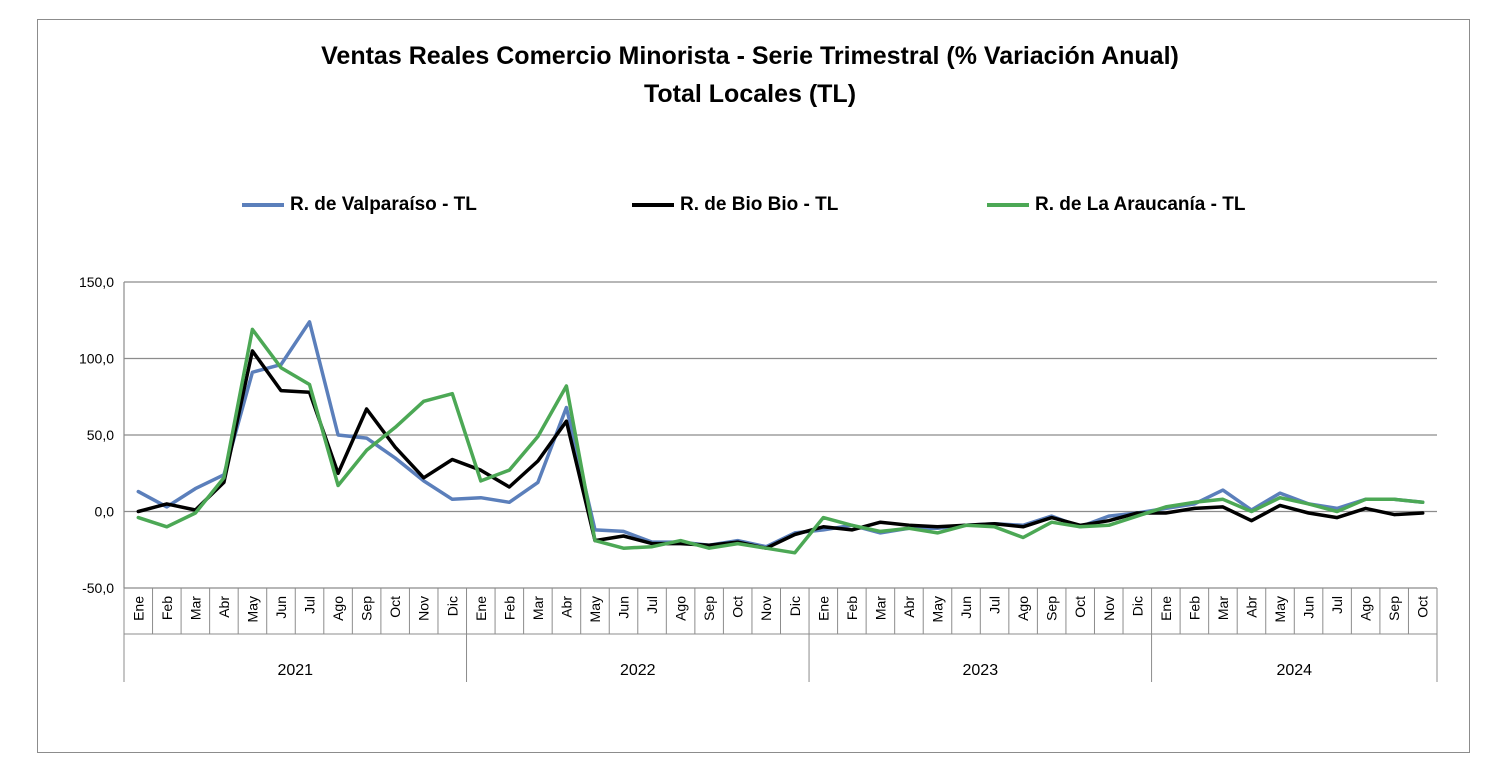 The height and width of the screenshot is (765, 1500). What do you see at coordinates (98, 588) in the screenshot?
I see `y-tick-label: -50,0` at bounding box center [98, 588].